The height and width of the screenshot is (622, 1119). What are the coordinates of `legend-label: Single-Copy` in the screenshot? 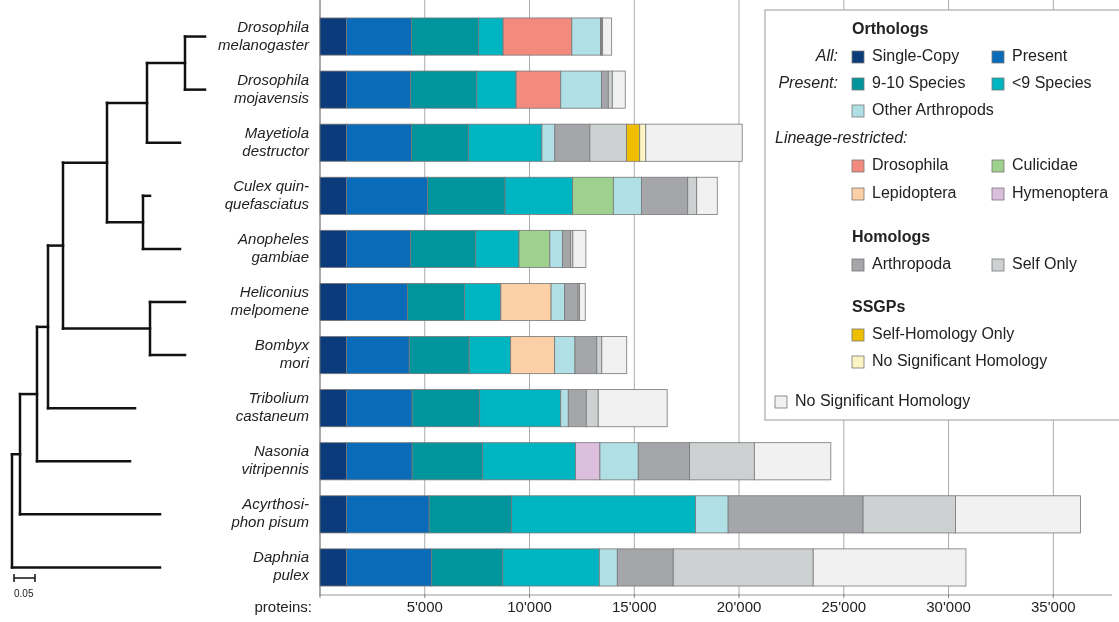 It's located at (916, 56).